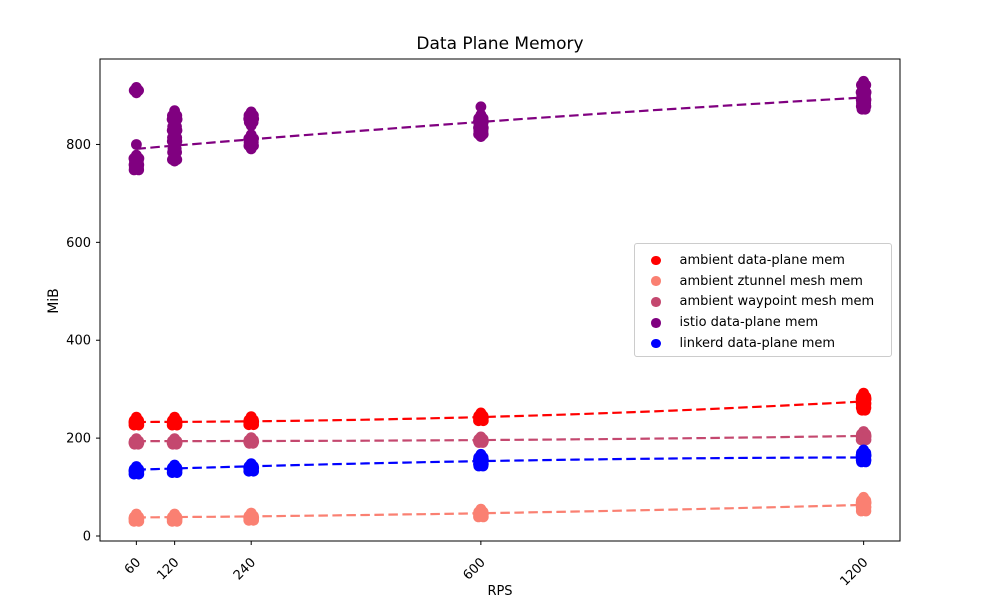  What do you see at coordinates (757, 344) in the screenshot?
I see `legend-label: linkerd data-plane mem` at bounding box center [757, 344].